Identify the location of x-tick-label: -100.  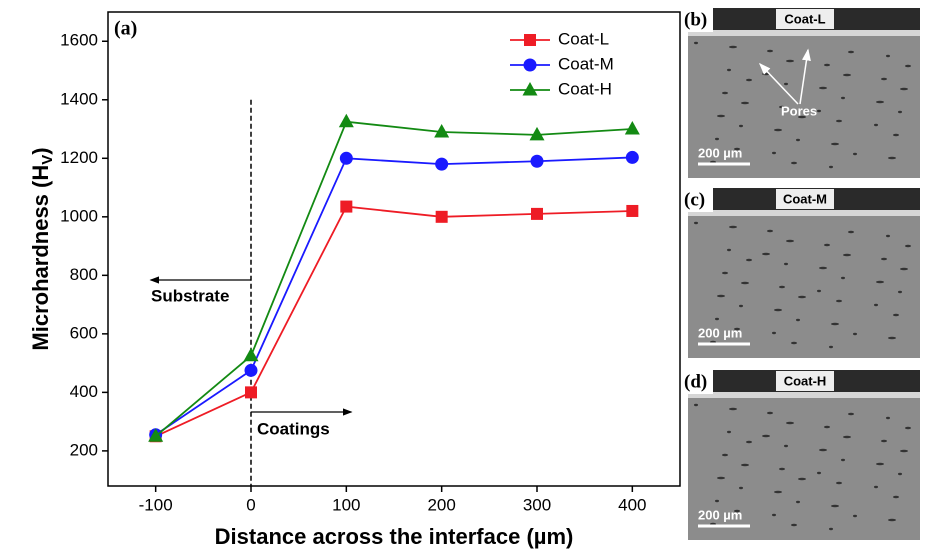
(156, 504).